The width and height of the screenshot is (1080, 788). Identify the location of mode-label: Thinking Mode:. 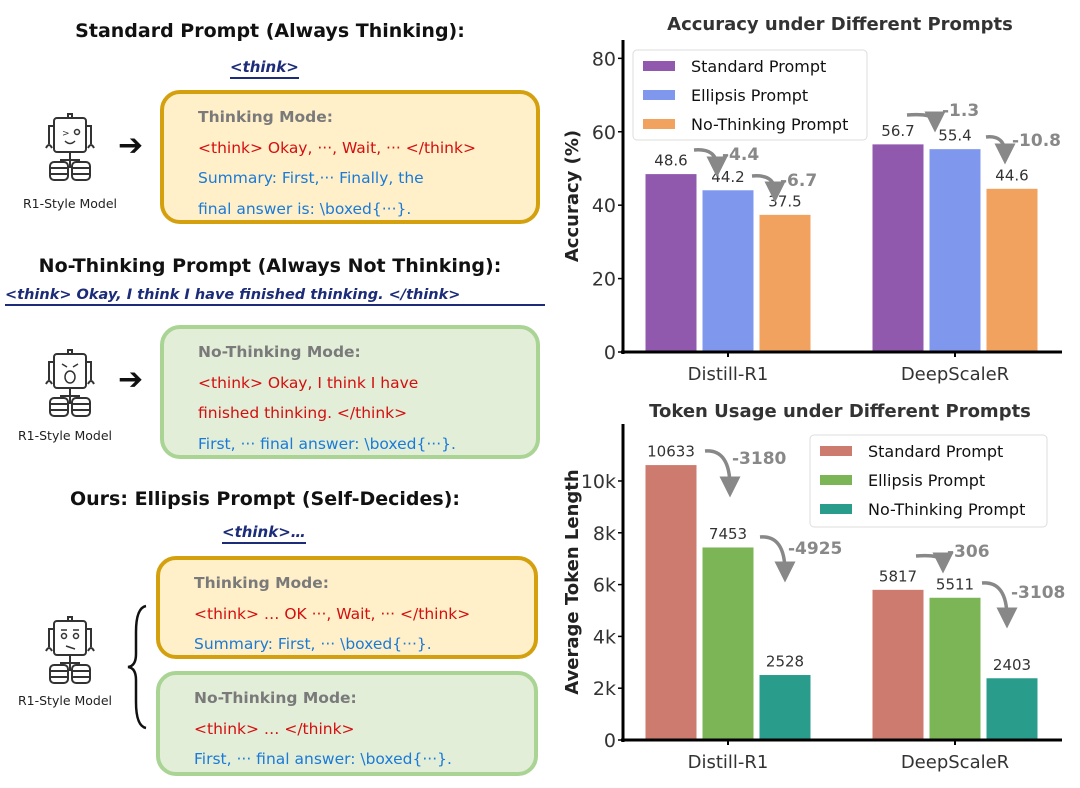
(265, 117).